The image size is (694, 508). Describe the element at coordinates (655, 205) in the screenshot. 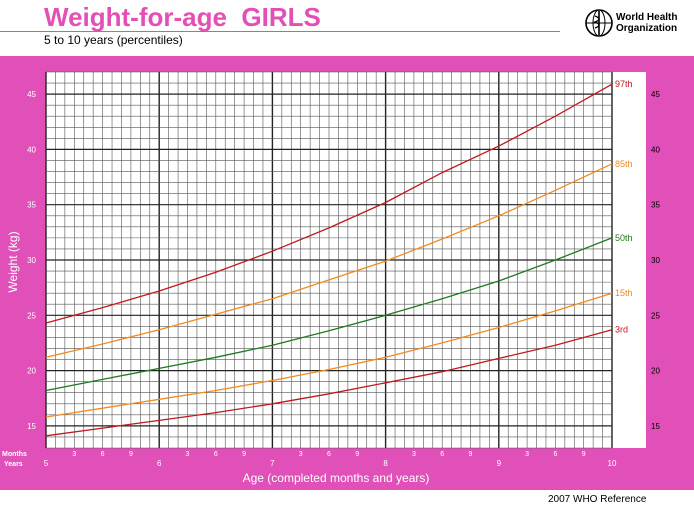

I see `y-tick-label-right: 35` at that location.